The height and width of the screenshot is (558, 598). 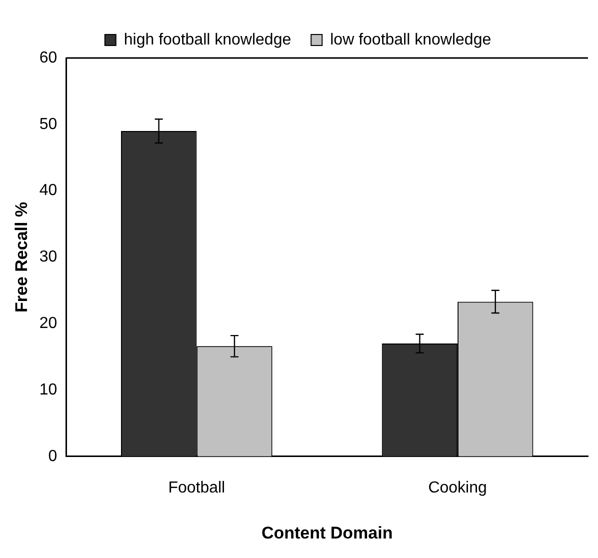 What do you see at coordinates (48, 323) in the screenshot?
I see `y-tick-label: 20` at bounding box center [48, 323].